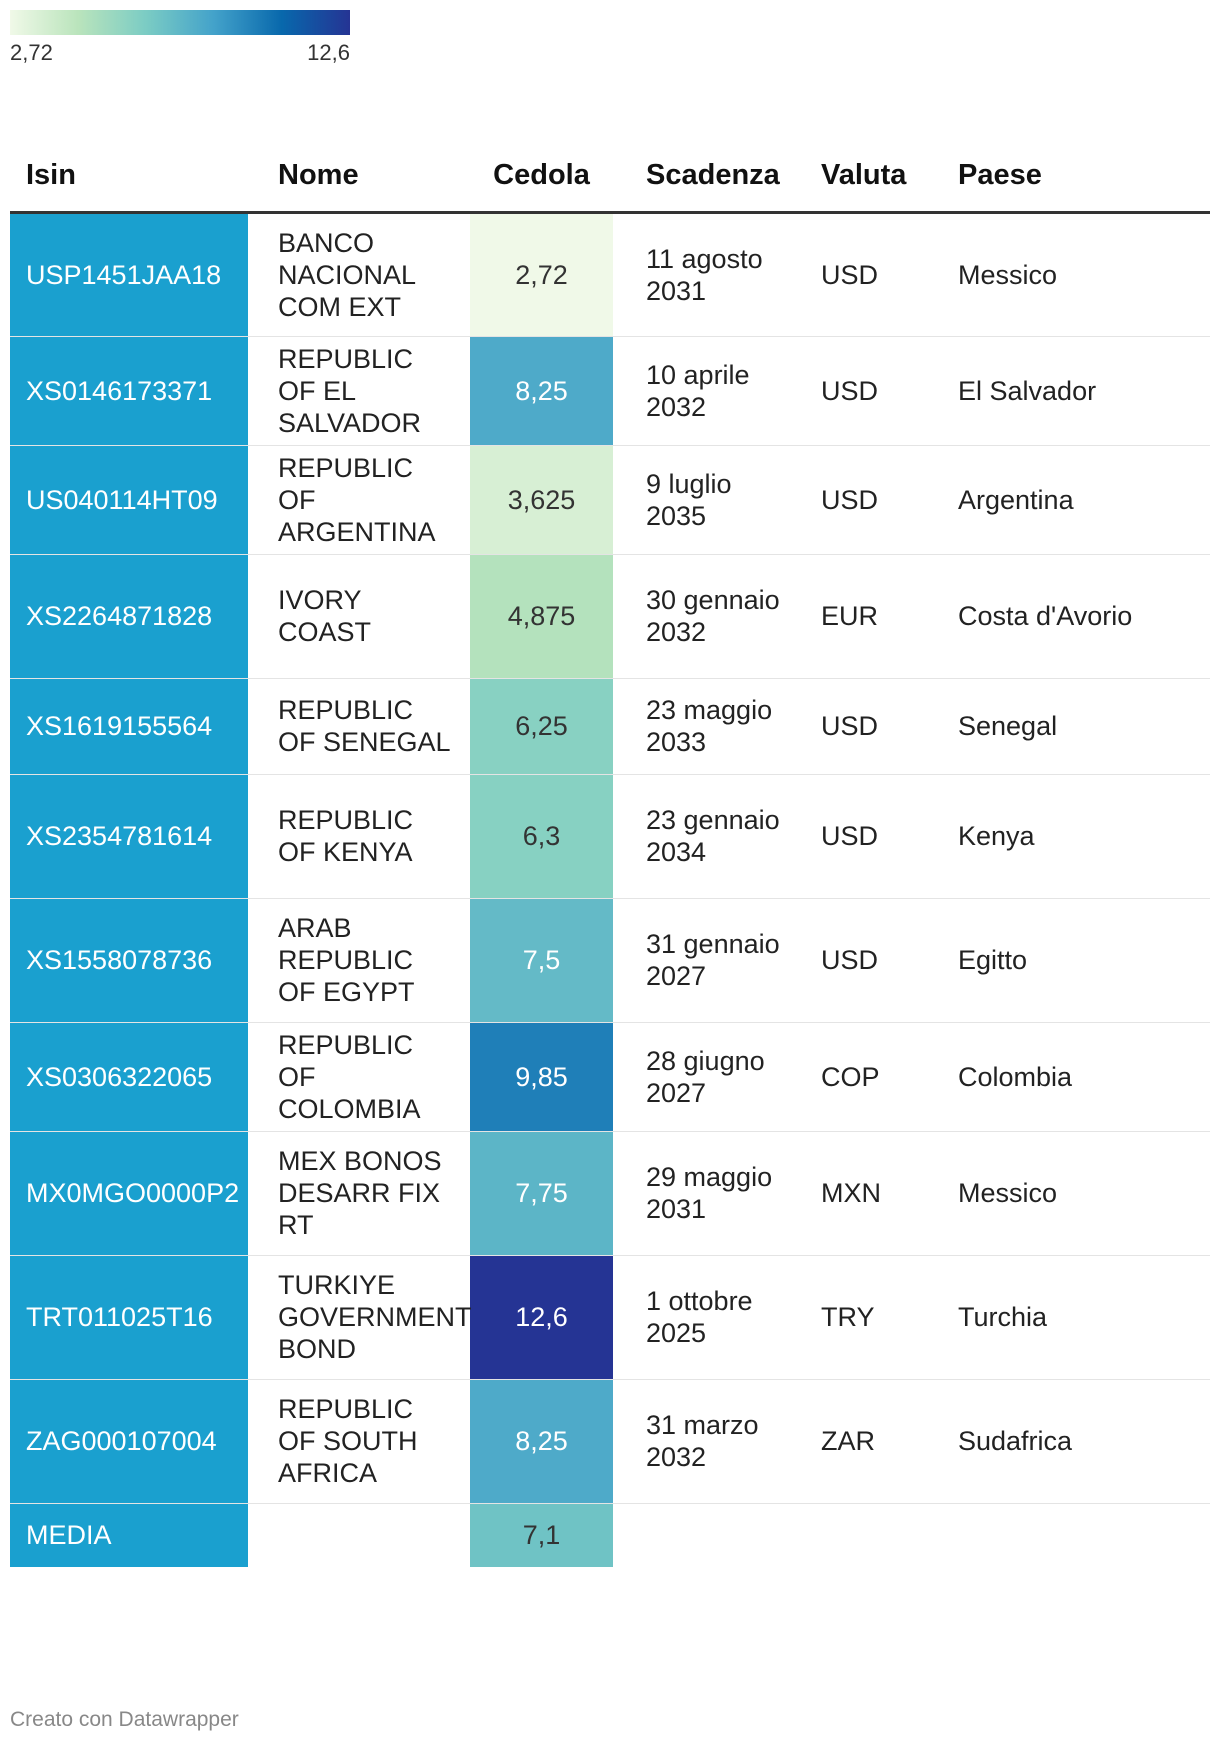 Image resolution: width=1220 pixels, height=1752 pixels. Describe the element at coordinates (541, 1077) in the screenshot. I see `cell-cedola: 9,85` at that location.